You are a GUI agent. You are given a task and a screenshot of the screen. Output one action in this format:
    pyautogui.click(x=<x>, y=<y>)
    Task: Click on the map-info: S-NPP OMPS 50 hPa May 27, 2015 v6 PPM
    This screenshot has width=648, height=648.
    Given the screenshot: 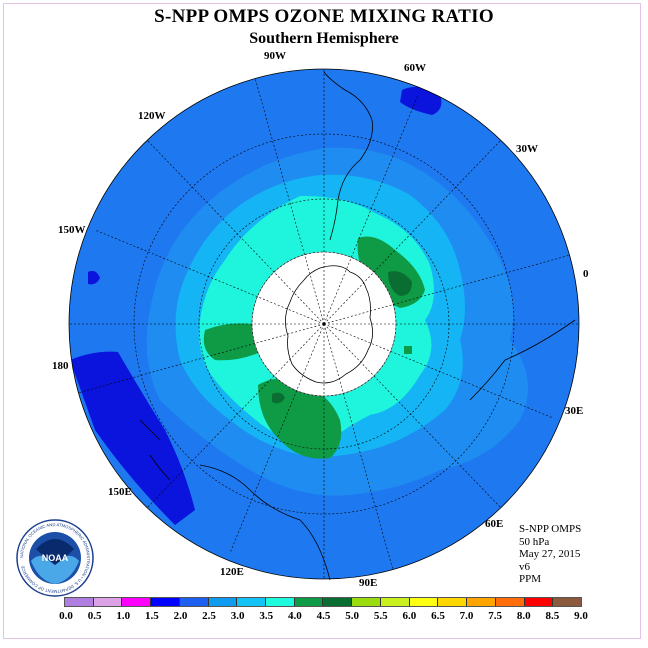 What is the action you would take?
    pyautogui.click(x=550, y=554)
    